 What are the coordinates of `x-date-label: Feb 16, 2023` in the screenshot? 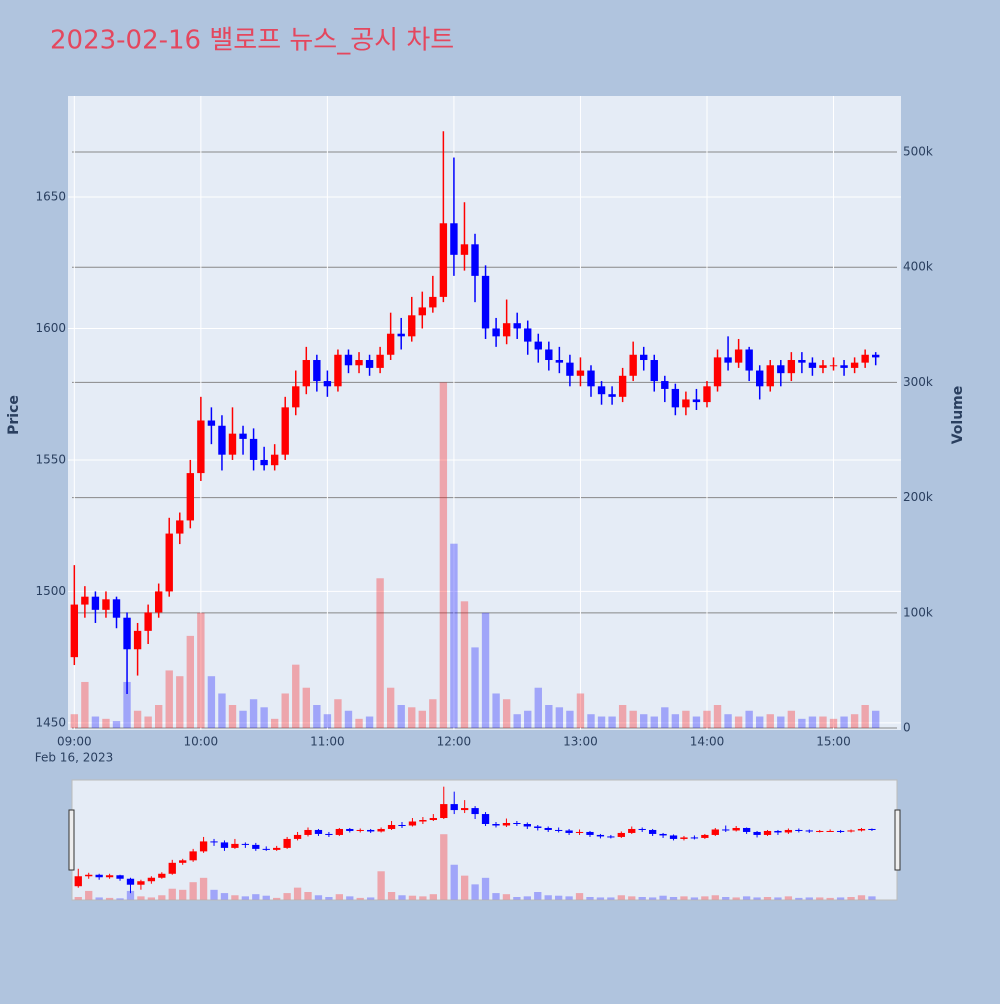 It's located at (74, 758).